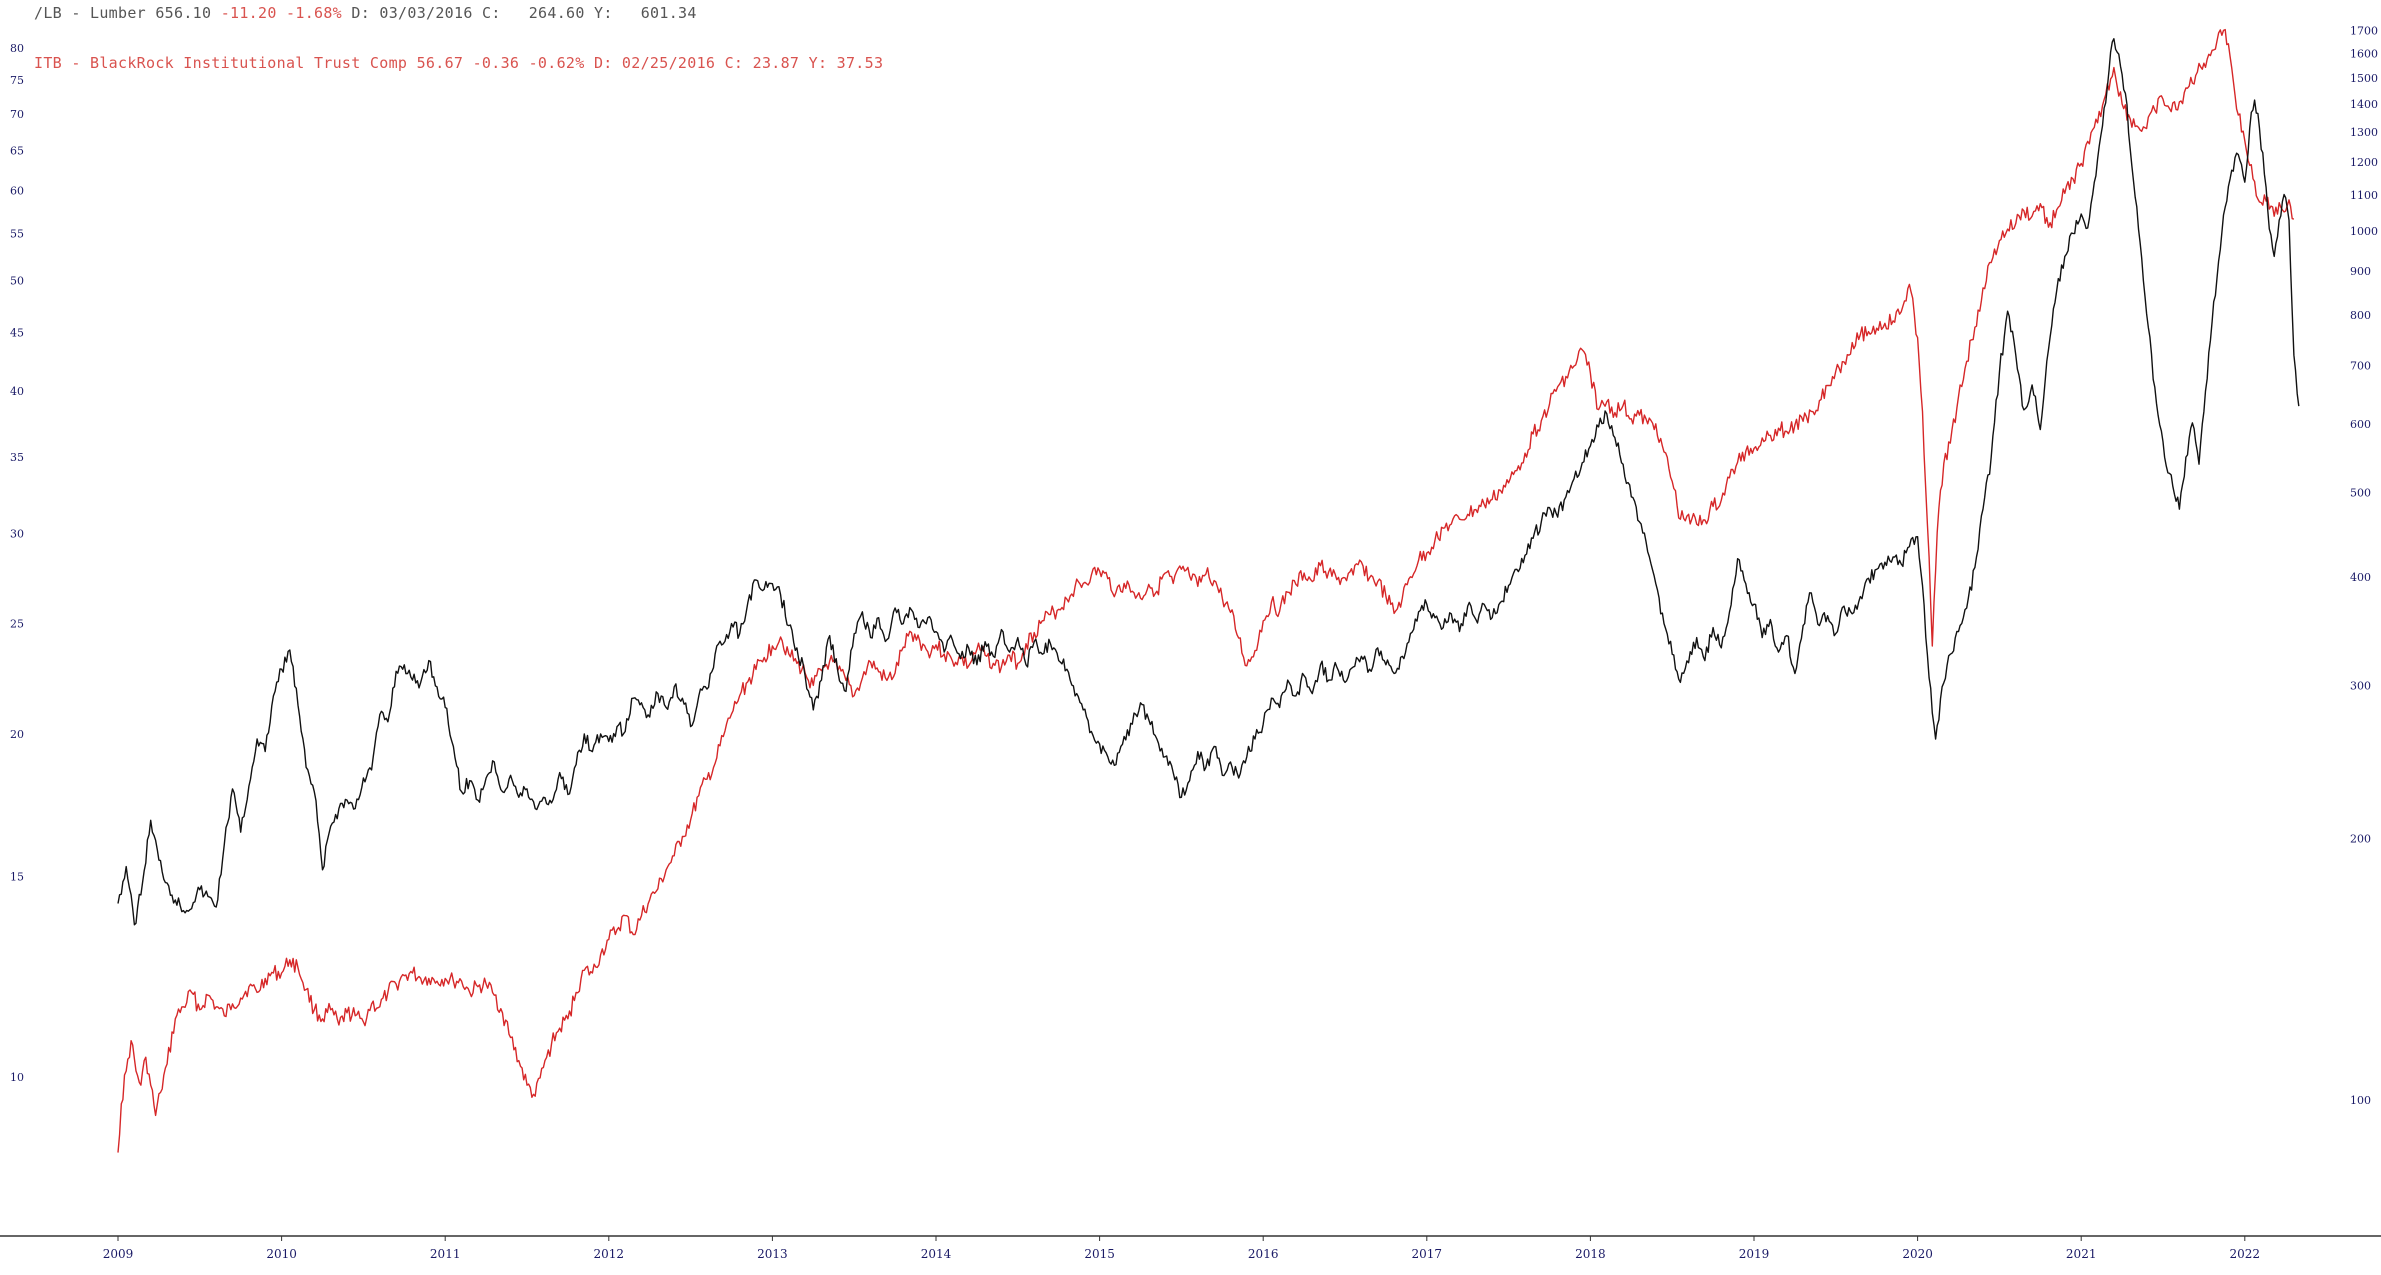  What do you see at coordinates (2364, 31) in the screenshot?
I see `right-tick-label: 1700` at bounding box center [2364, 31].